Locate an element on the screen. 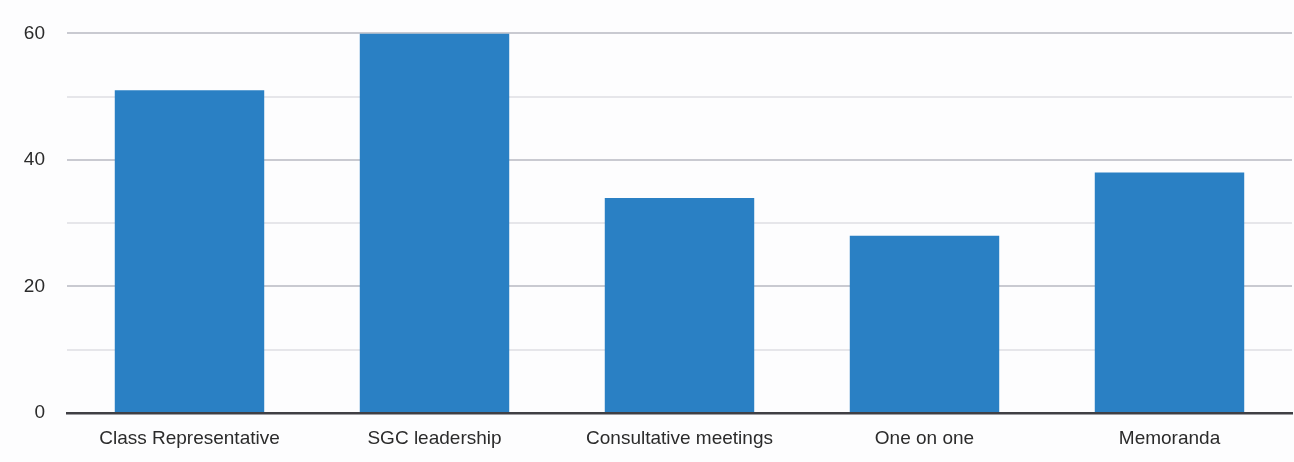 Image resolution: width=1294 pixels, height=462 pixels. x-tick-label: Class Representative is located at coordinates (189, 437).